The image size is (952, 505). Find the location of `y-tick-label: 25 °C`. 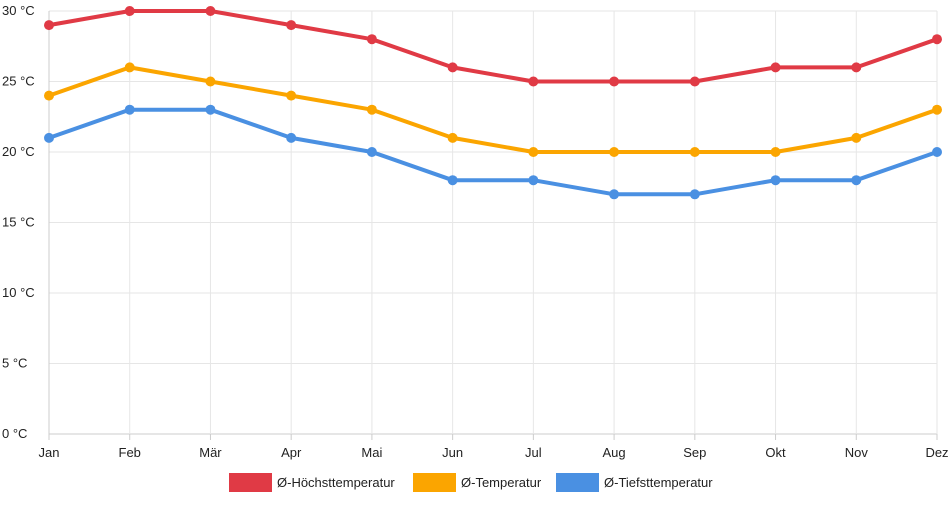

y-tick-label: 25 °C is located at coordinates (18, 81).